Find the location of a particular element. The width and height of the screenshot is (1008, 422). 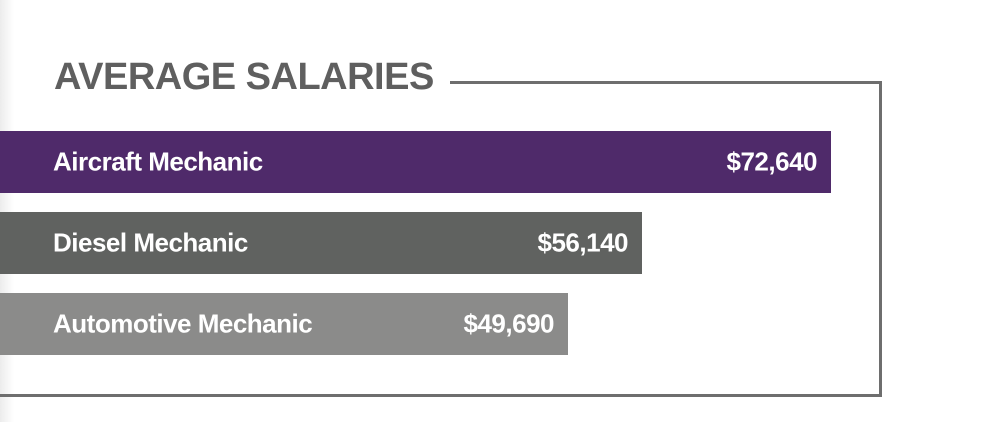

bar-diesel-mechanic: Diesel Mechanic $56,140 is located at coordinates (321, 243).